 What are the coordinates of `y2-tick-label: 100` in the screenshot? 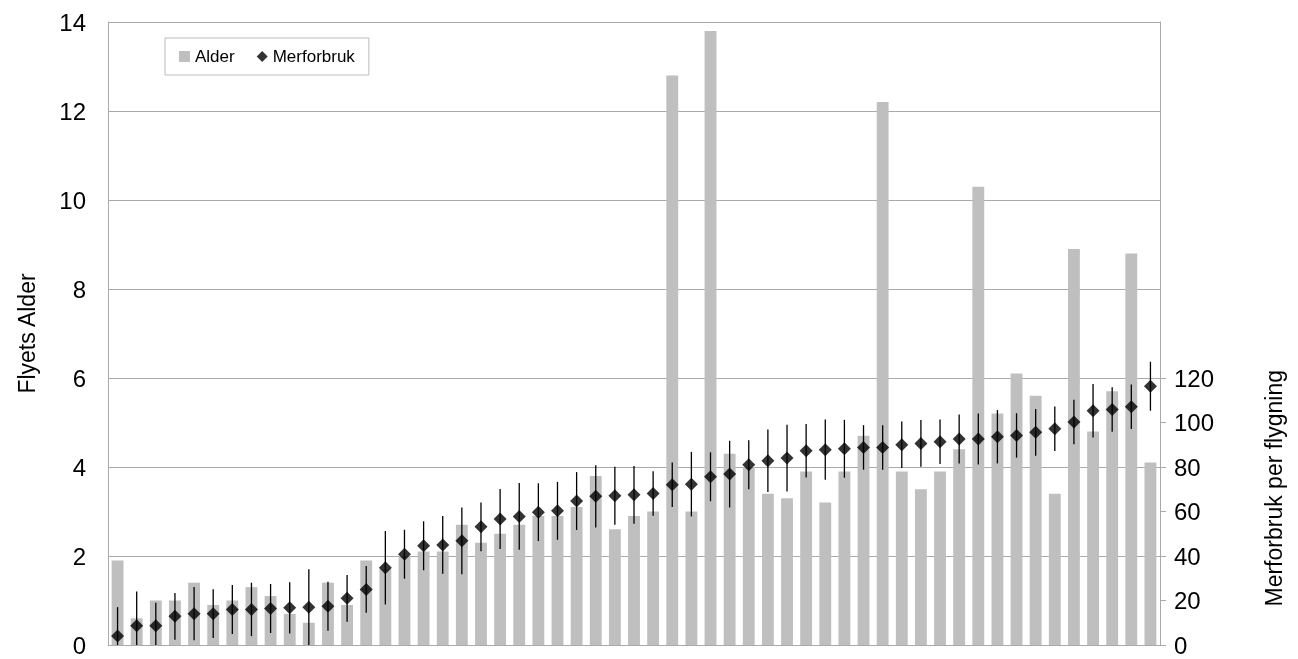 It's located at (1194, 422).